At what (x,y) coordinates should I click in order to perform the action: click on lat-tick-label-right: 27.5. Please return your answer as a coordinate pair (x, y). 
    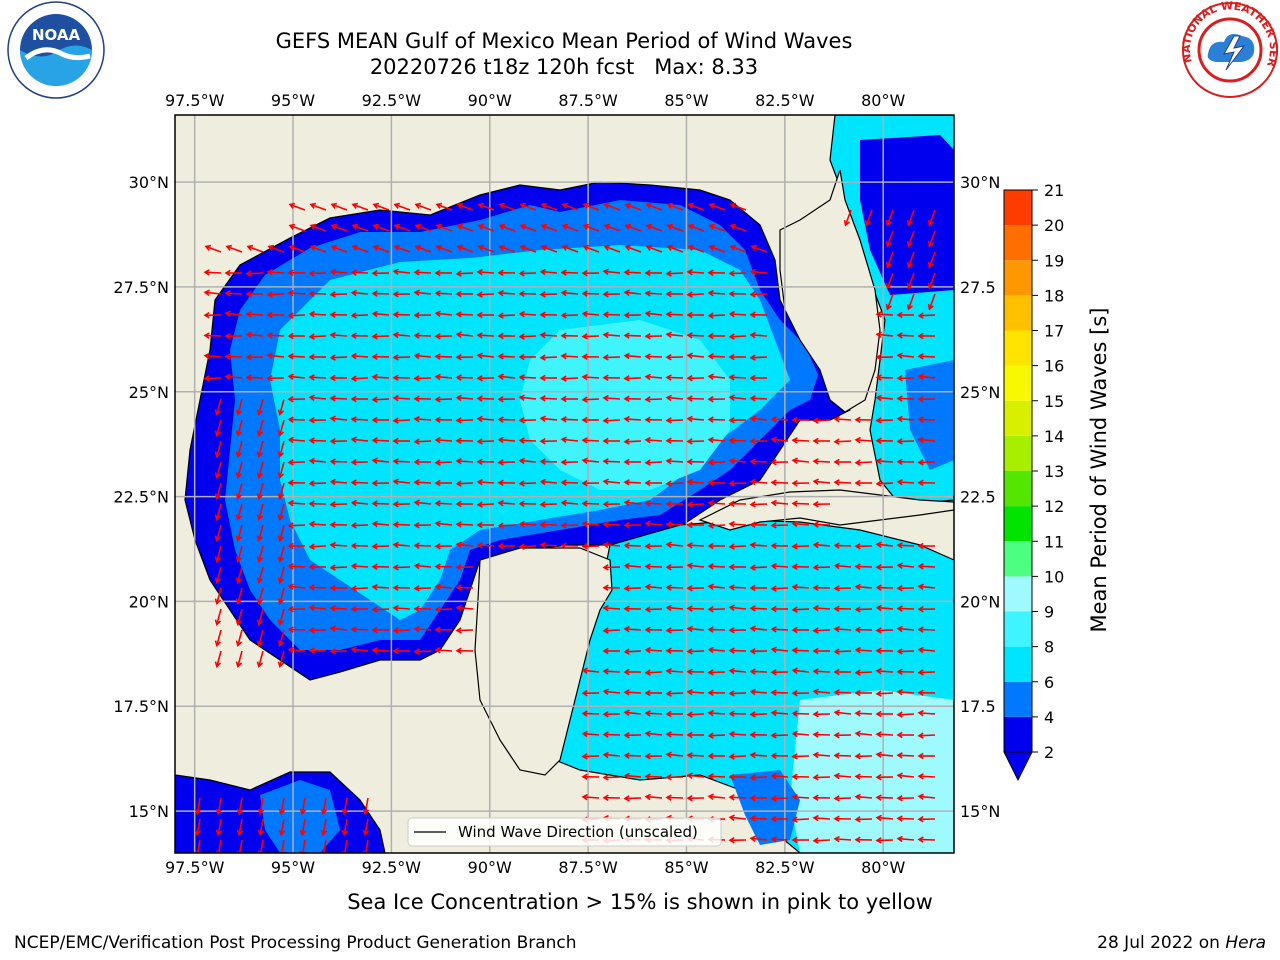
    Looking at the image, I should click on (978, 287).